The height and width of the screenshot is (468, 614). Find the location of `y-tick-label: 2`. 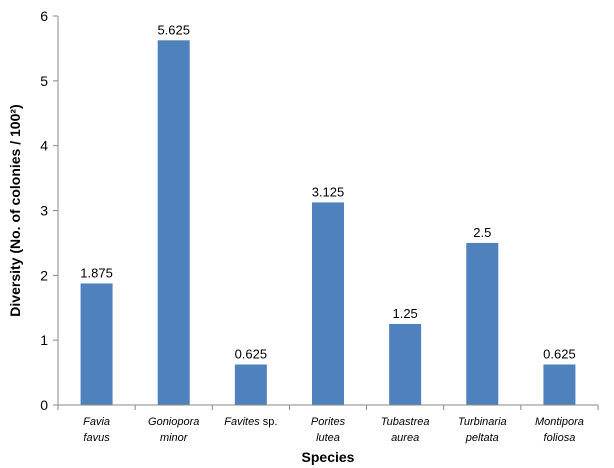

y-tick-label: 2 is located at coordinates (44, 275).